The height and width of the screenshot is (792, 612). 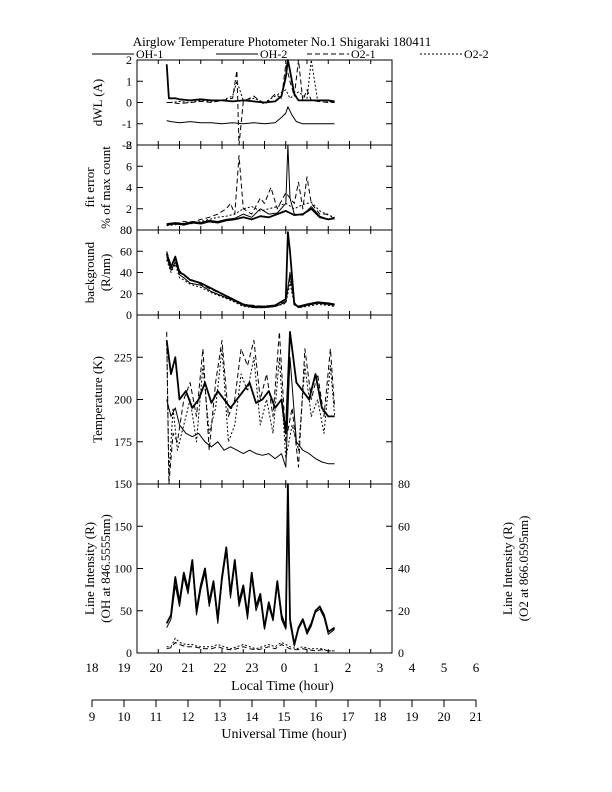 I want to click on universal-time-axis-label: Universal Time (hour), so click(x=284, y=734).